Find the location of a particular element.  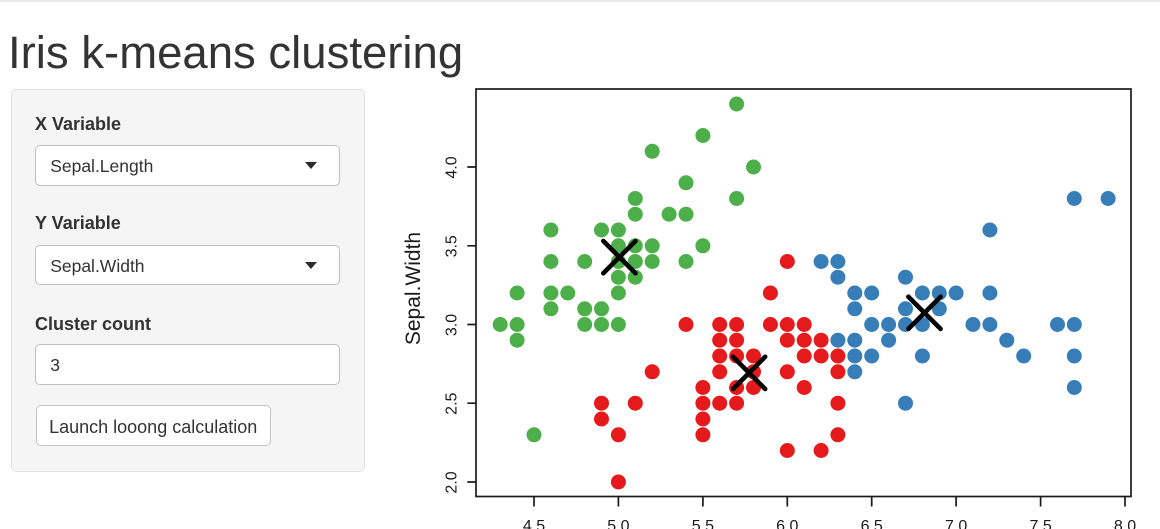

svg-text: 4.0 is located at coordinates (452, 167).